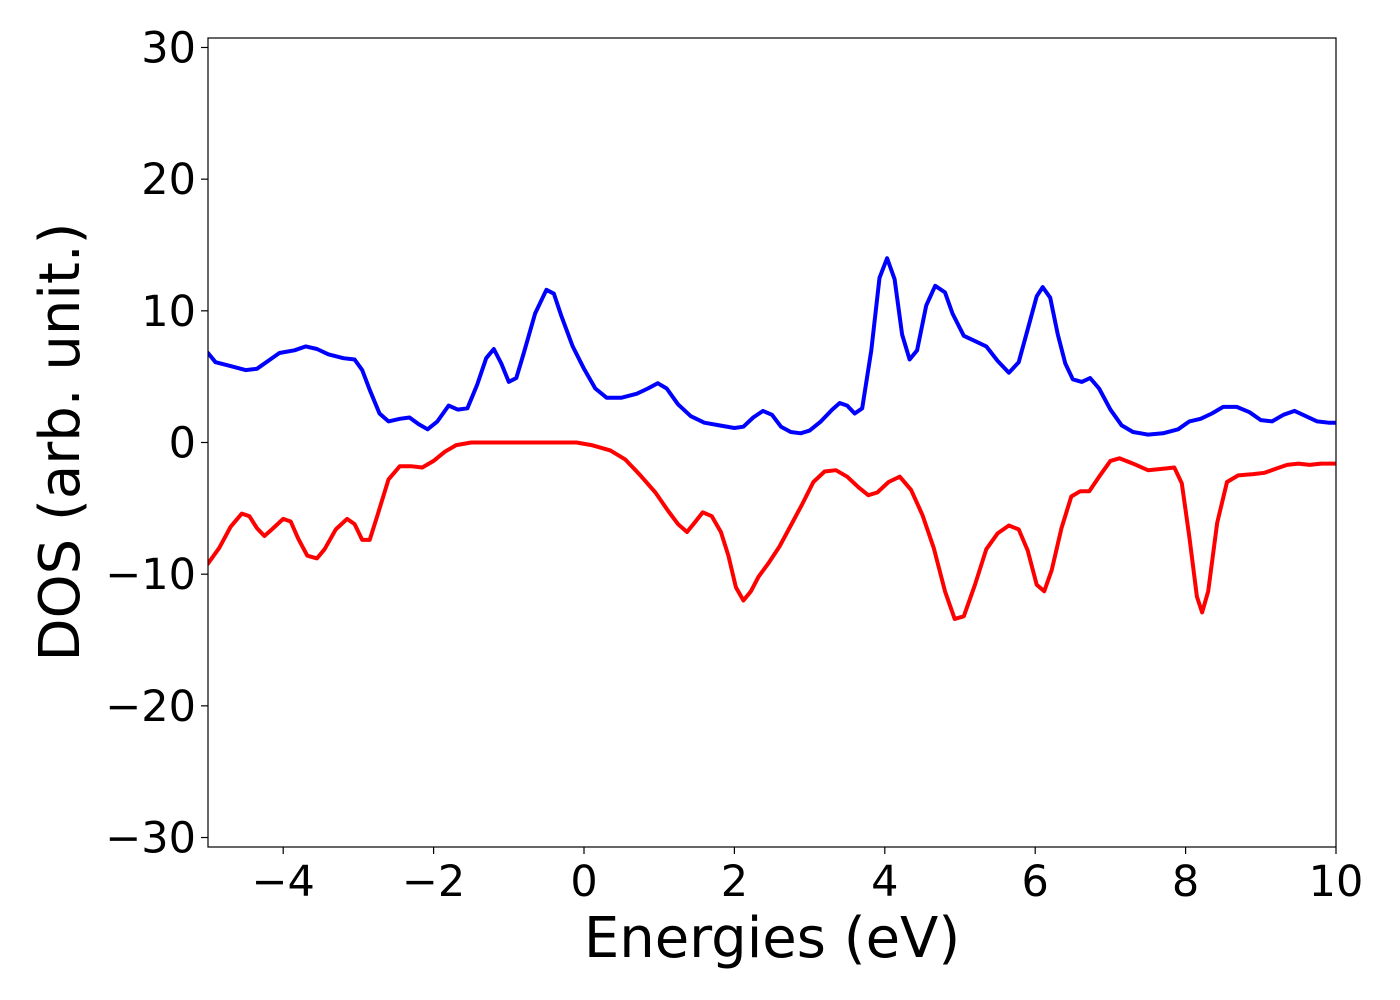 The width and height of the screenshot is (1400, 1000). What do you see at coordinates (168, 312) in the screenshot?
I see `y-tick-label: 10` at bounding box center [168, 312].